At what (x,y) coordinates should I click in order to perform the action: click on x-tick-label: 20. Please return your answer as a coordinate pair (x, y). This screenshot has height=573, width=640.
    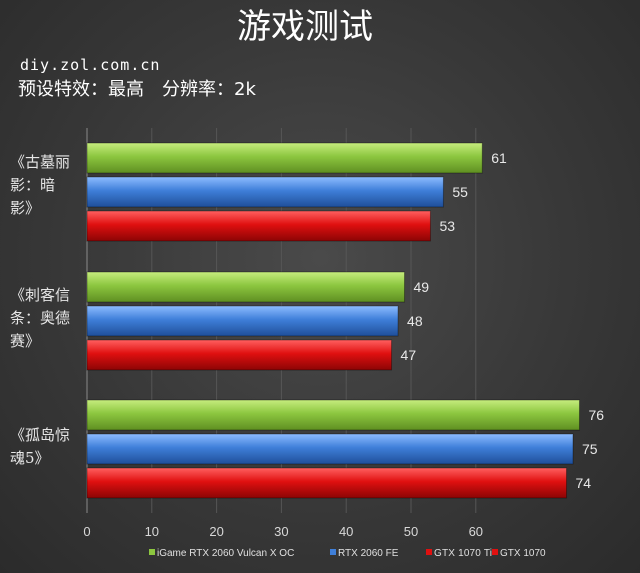
    Looking at the image, I should click on (216, 531).